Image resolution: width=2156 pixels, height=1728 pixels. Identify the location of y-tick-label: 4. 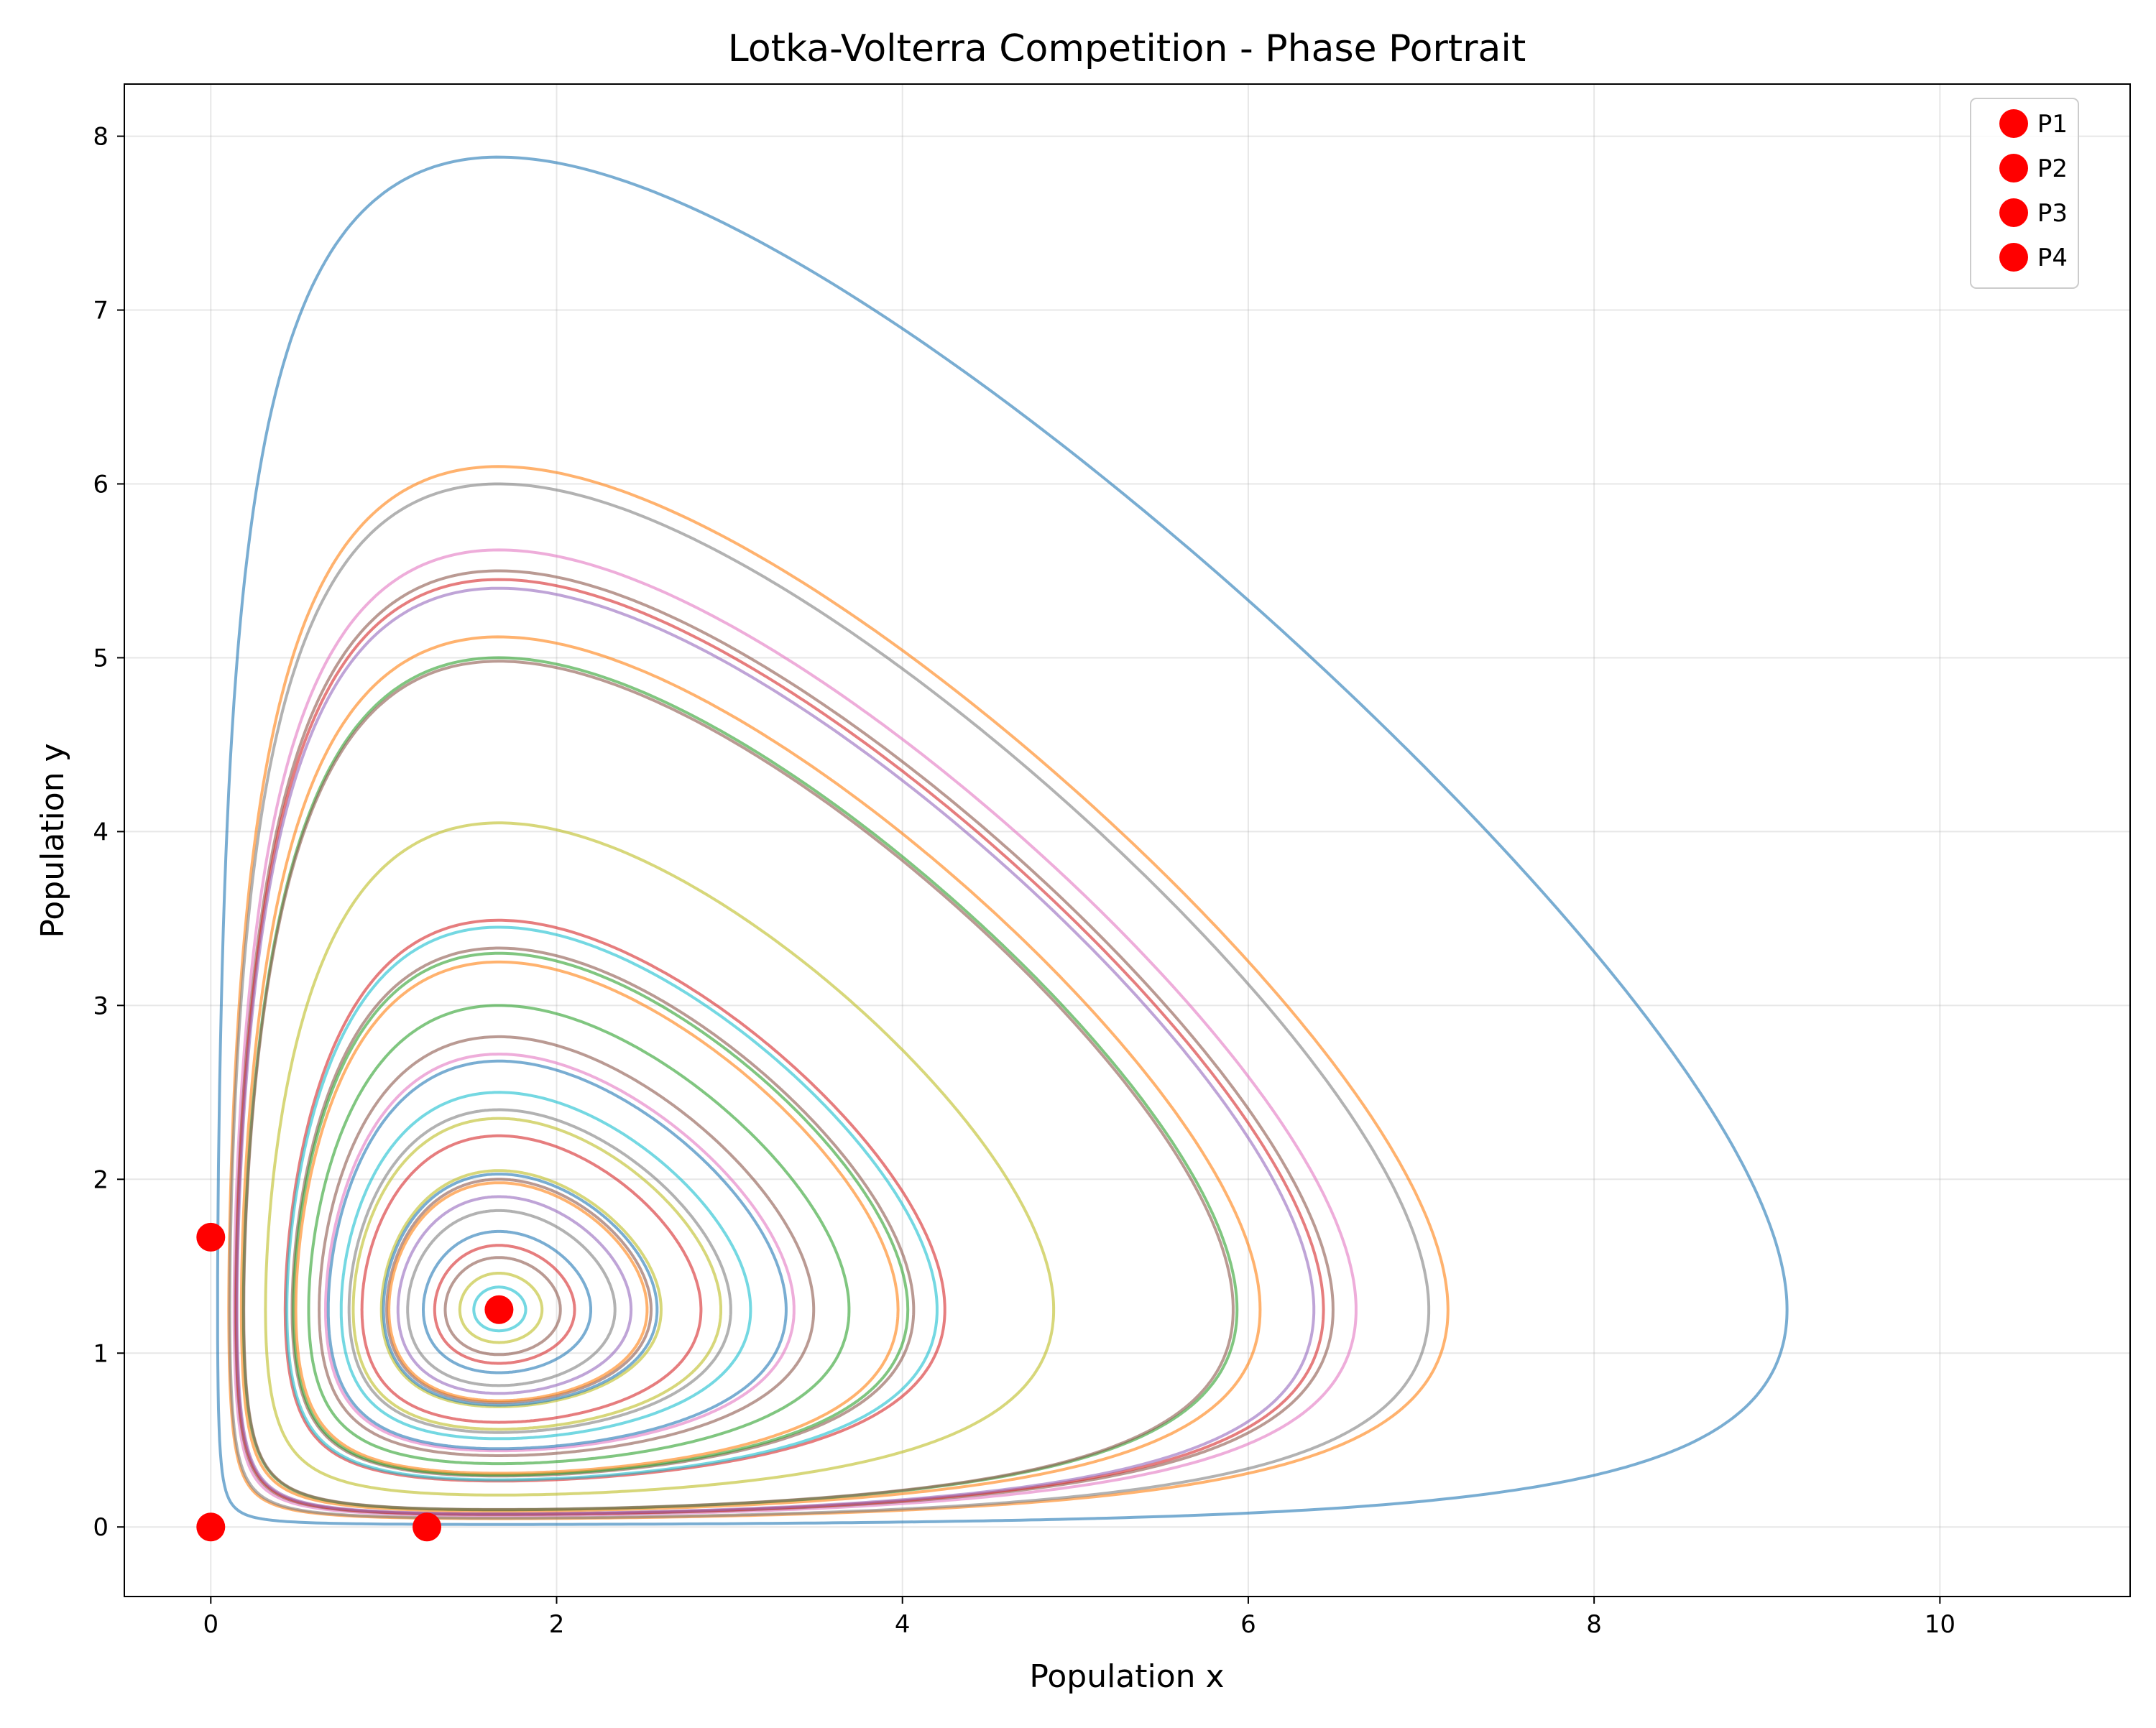
(101, 832).